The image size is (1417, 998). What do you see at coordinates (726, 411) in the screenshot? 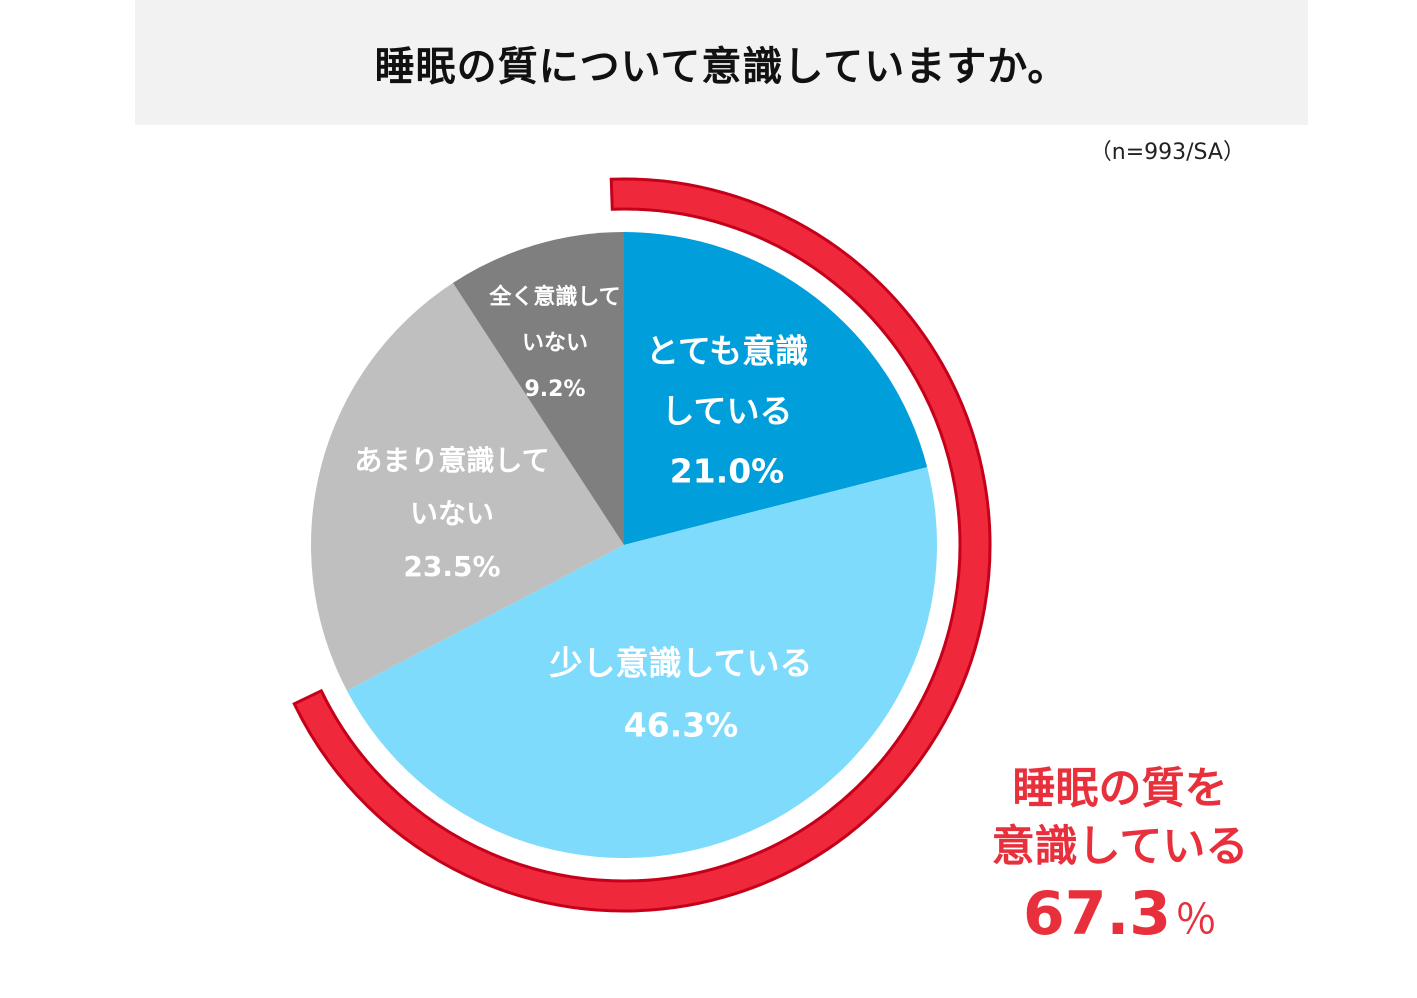
I see `slice-category-label: している` at bounding box center [726, 411].